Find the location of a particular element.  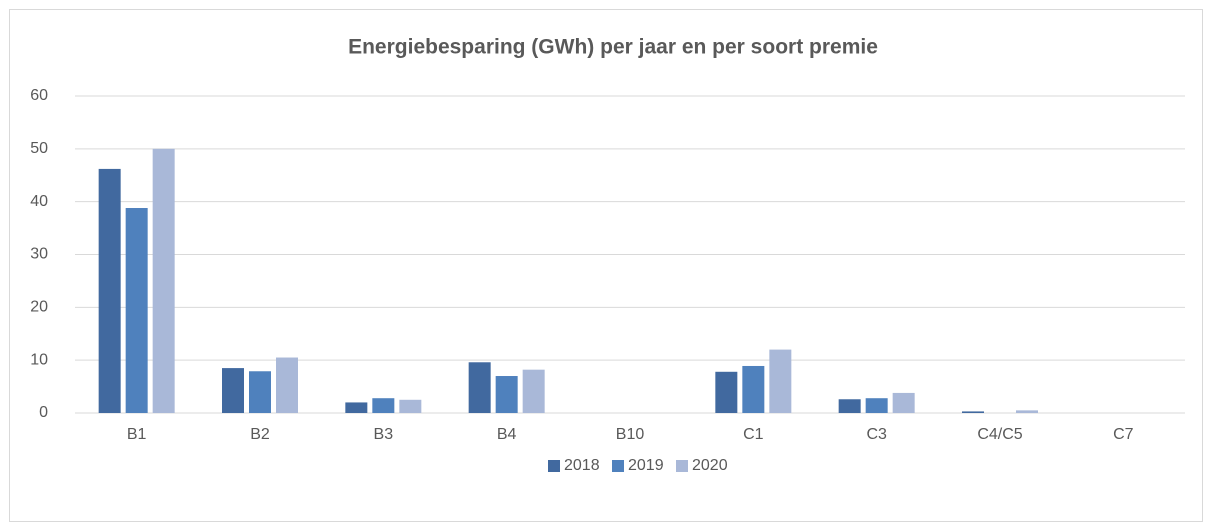

legend-label: 2020 is located at coordinates (710, 465).